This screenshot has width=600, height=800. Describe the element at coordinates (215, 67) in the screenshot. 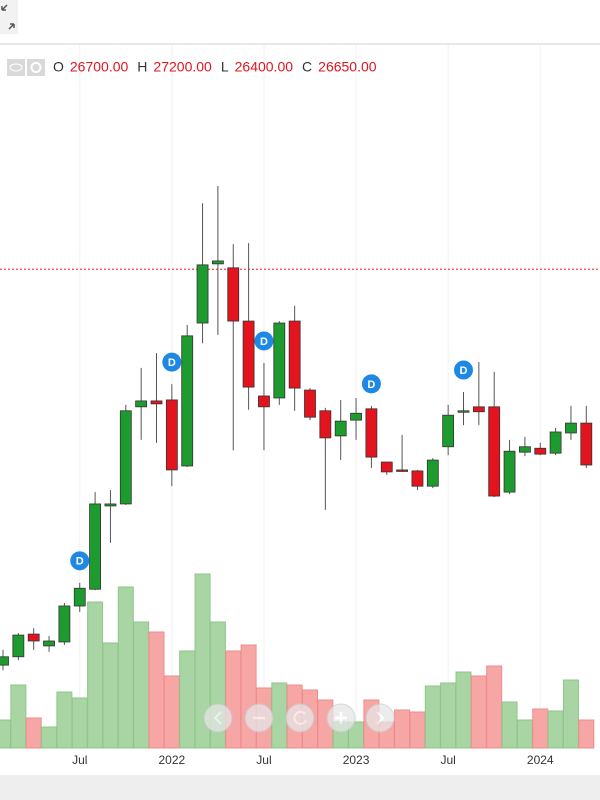

I see `ohlc-legend: O 26700.00 H 27200.00 L 26400.00 C 26650.00` at that location.